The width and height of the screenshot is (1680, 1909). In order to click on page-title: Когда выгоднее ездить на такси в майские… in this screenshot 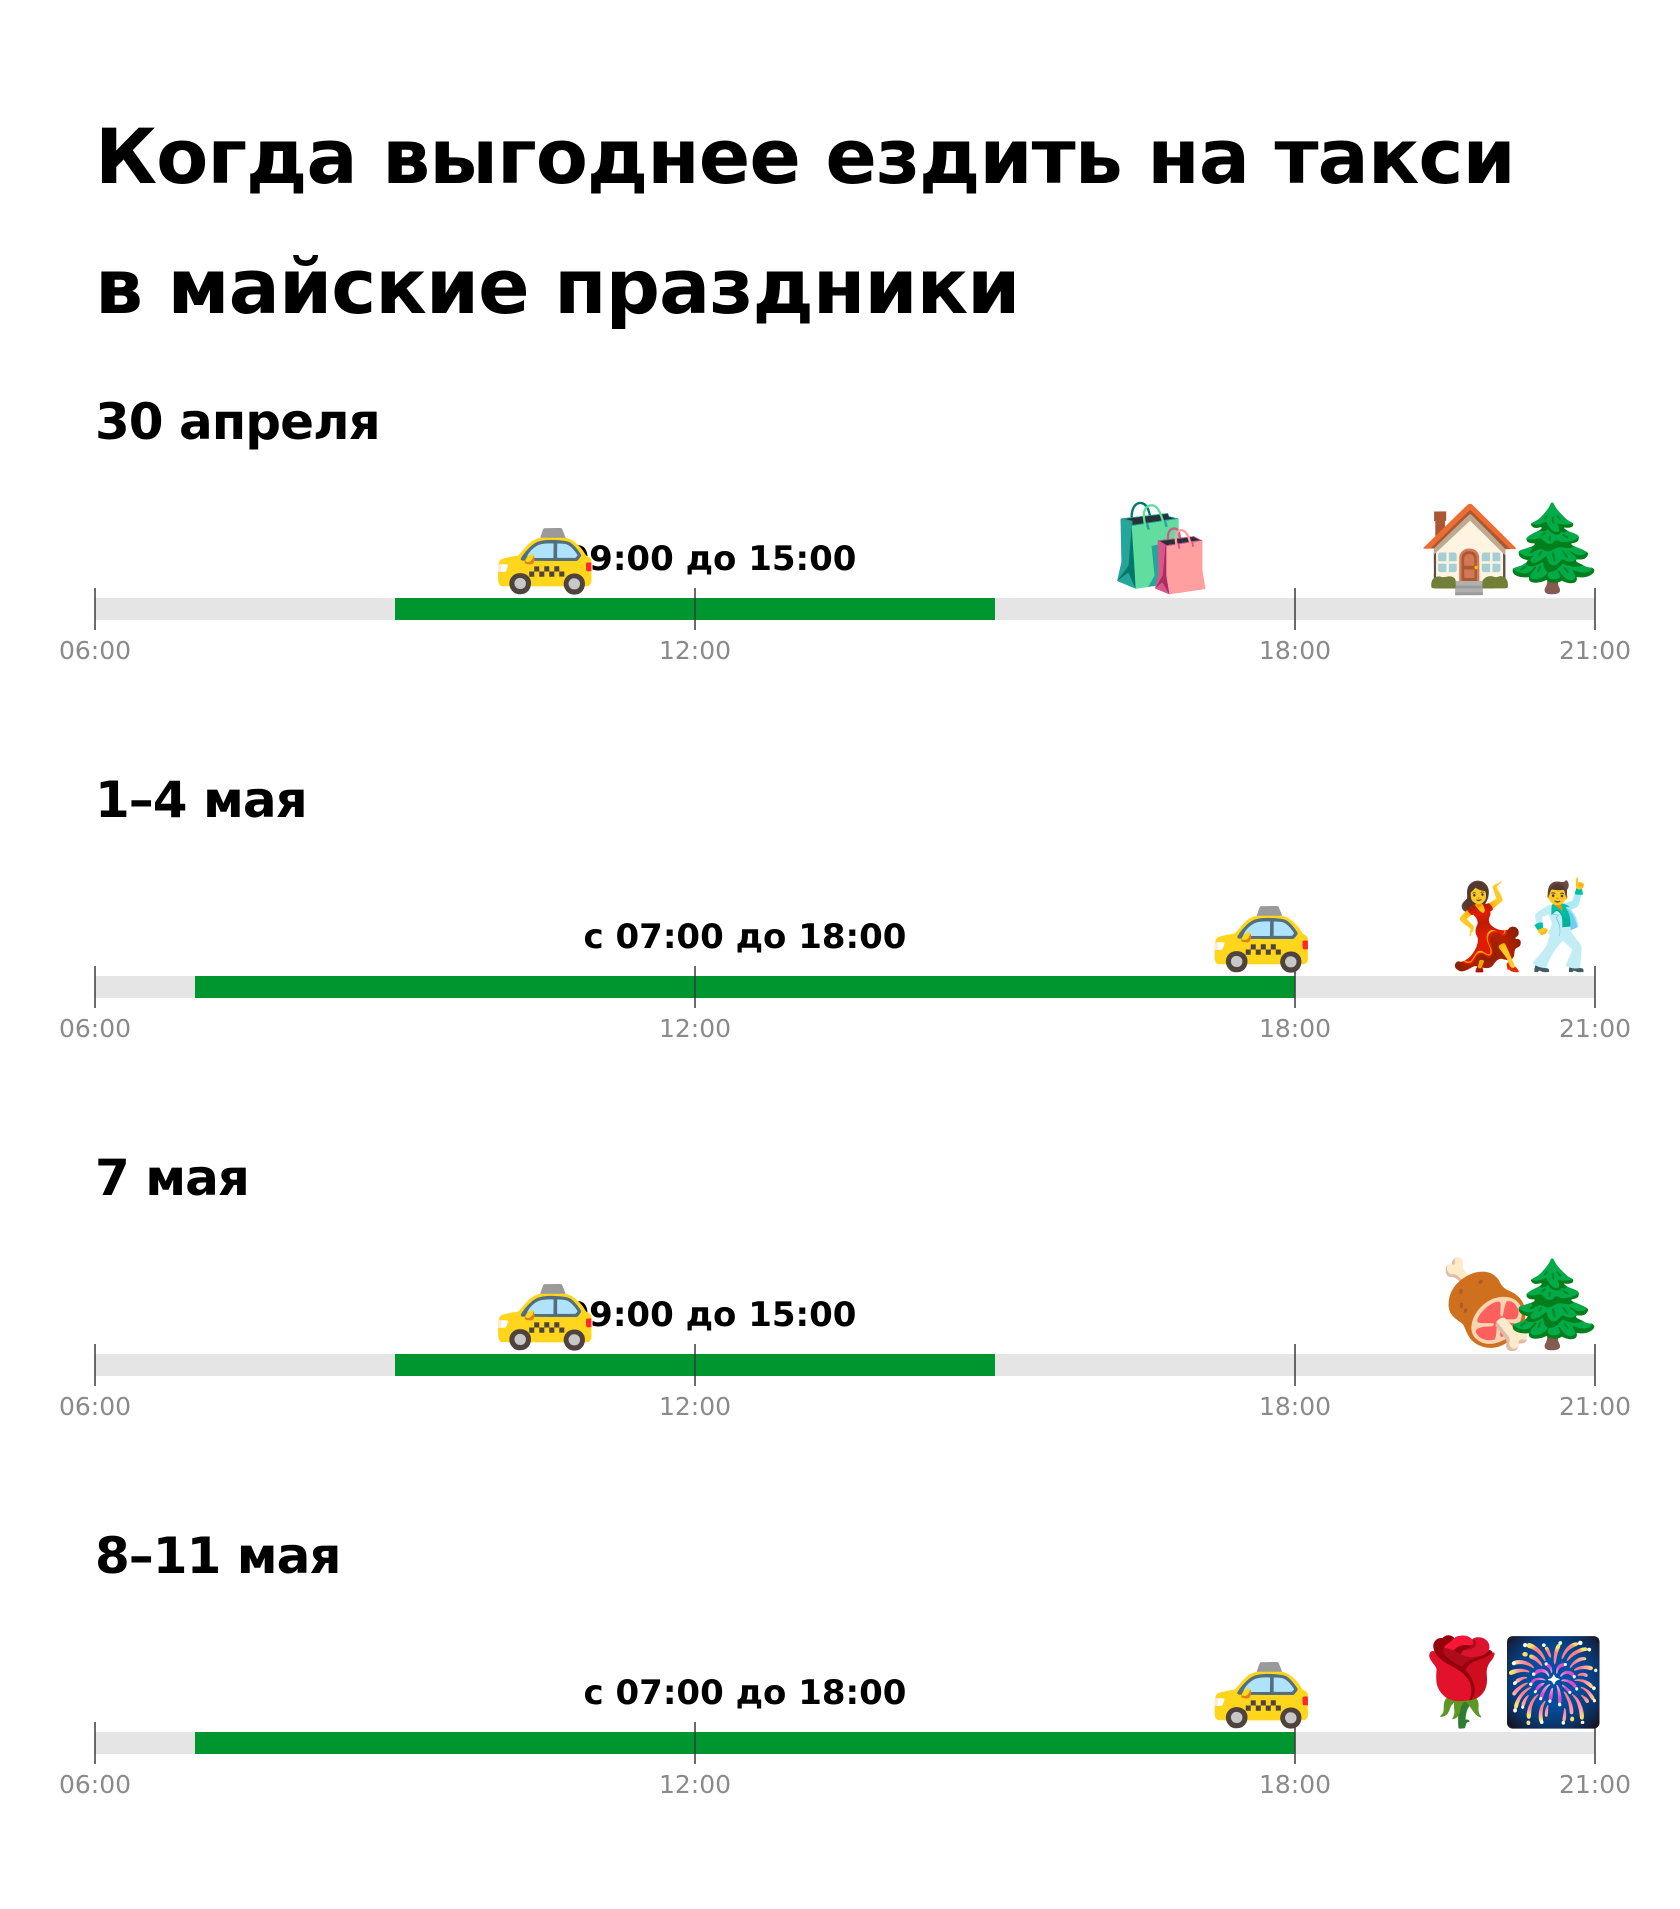, I will do `click(805, 222)`.